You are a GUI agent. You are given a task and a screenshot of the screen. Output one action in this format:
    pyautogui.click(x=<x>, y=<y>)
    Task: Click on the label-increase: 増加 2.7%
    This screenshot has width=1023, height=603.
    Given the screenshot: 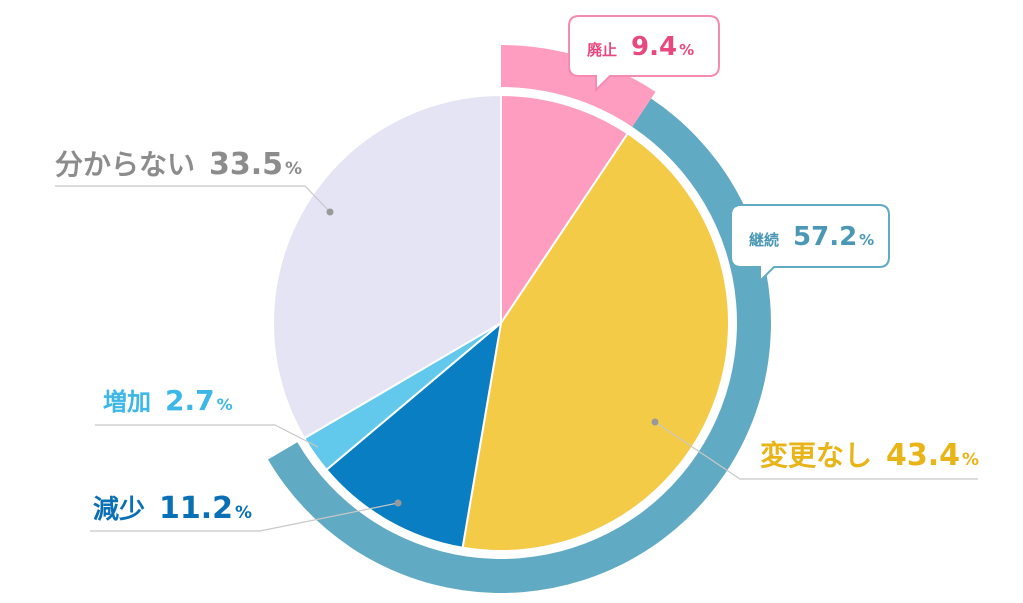 What is the action you would take?
    pyautogui.click(x=168, y=400)
    